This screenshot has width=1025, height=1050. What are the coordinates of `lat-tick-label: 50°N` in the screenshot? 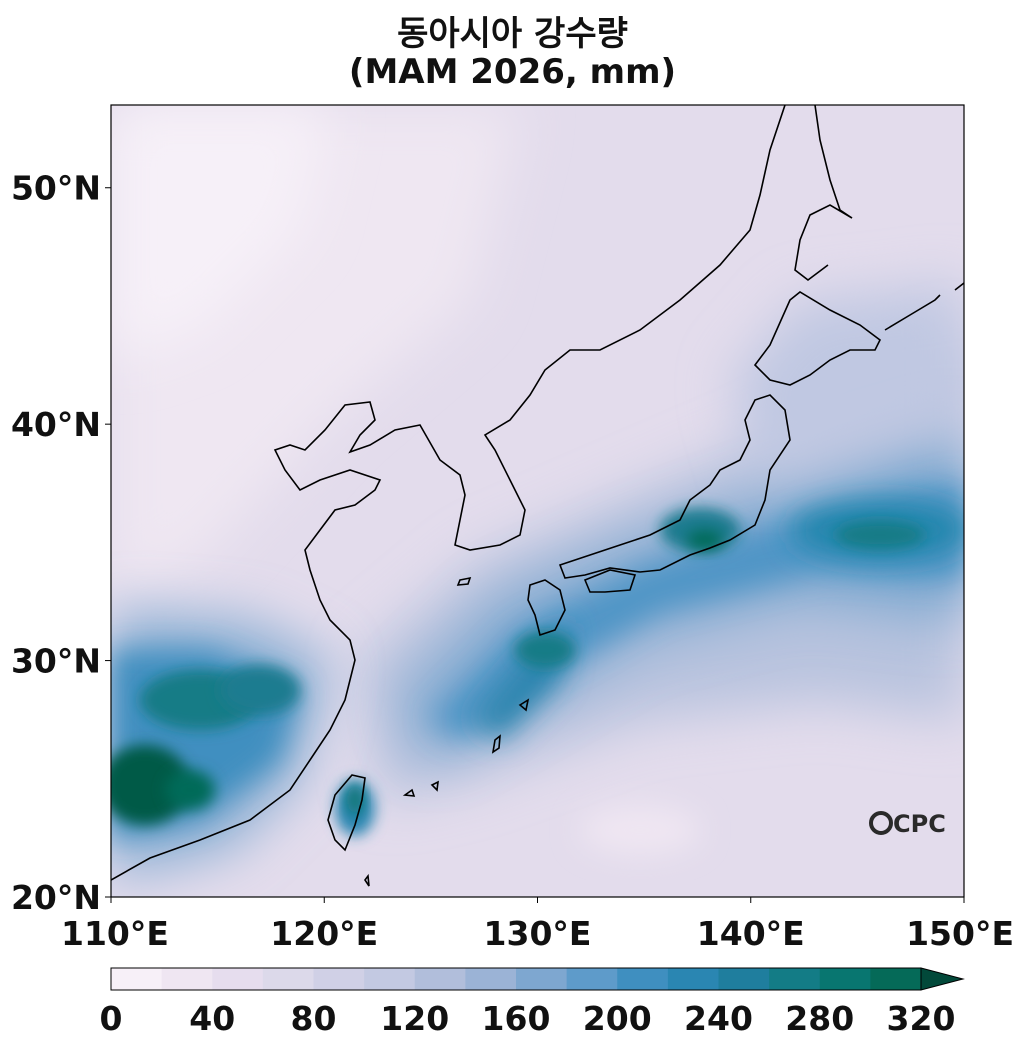 It's located at (56, 188).